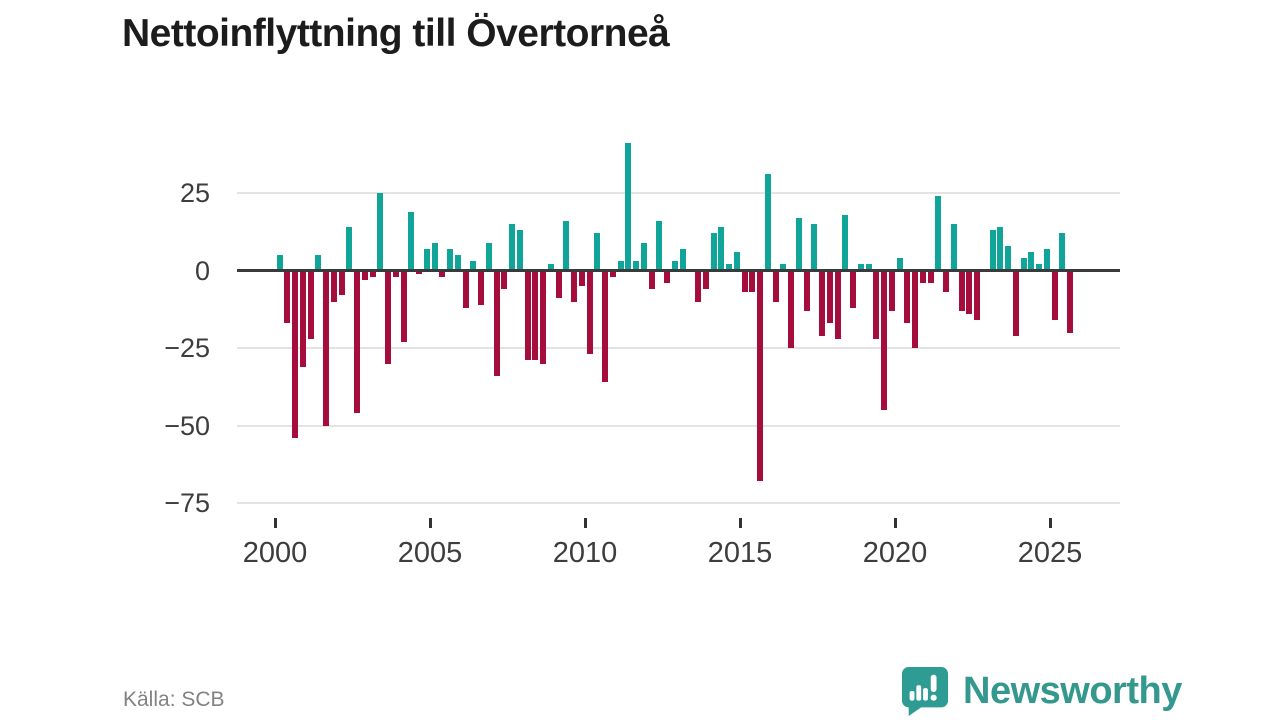  I want to click on bar-2011-q1, so click(620, 266).